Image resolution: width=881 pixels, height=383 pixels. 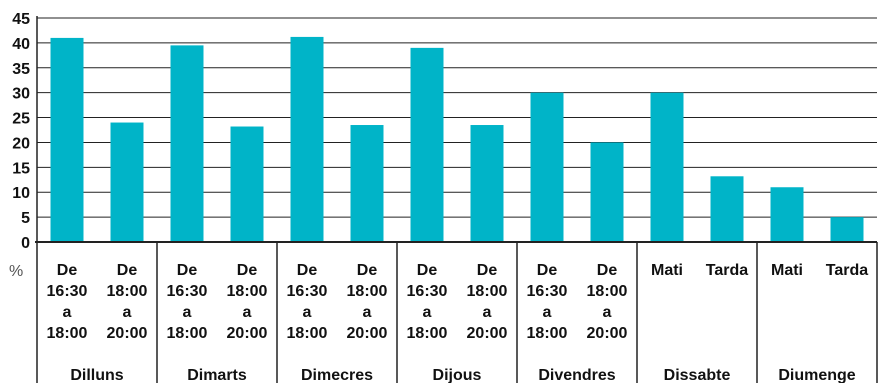 I want to click on group-label-dilluns: Dilluns, so click(x=96, y=375).